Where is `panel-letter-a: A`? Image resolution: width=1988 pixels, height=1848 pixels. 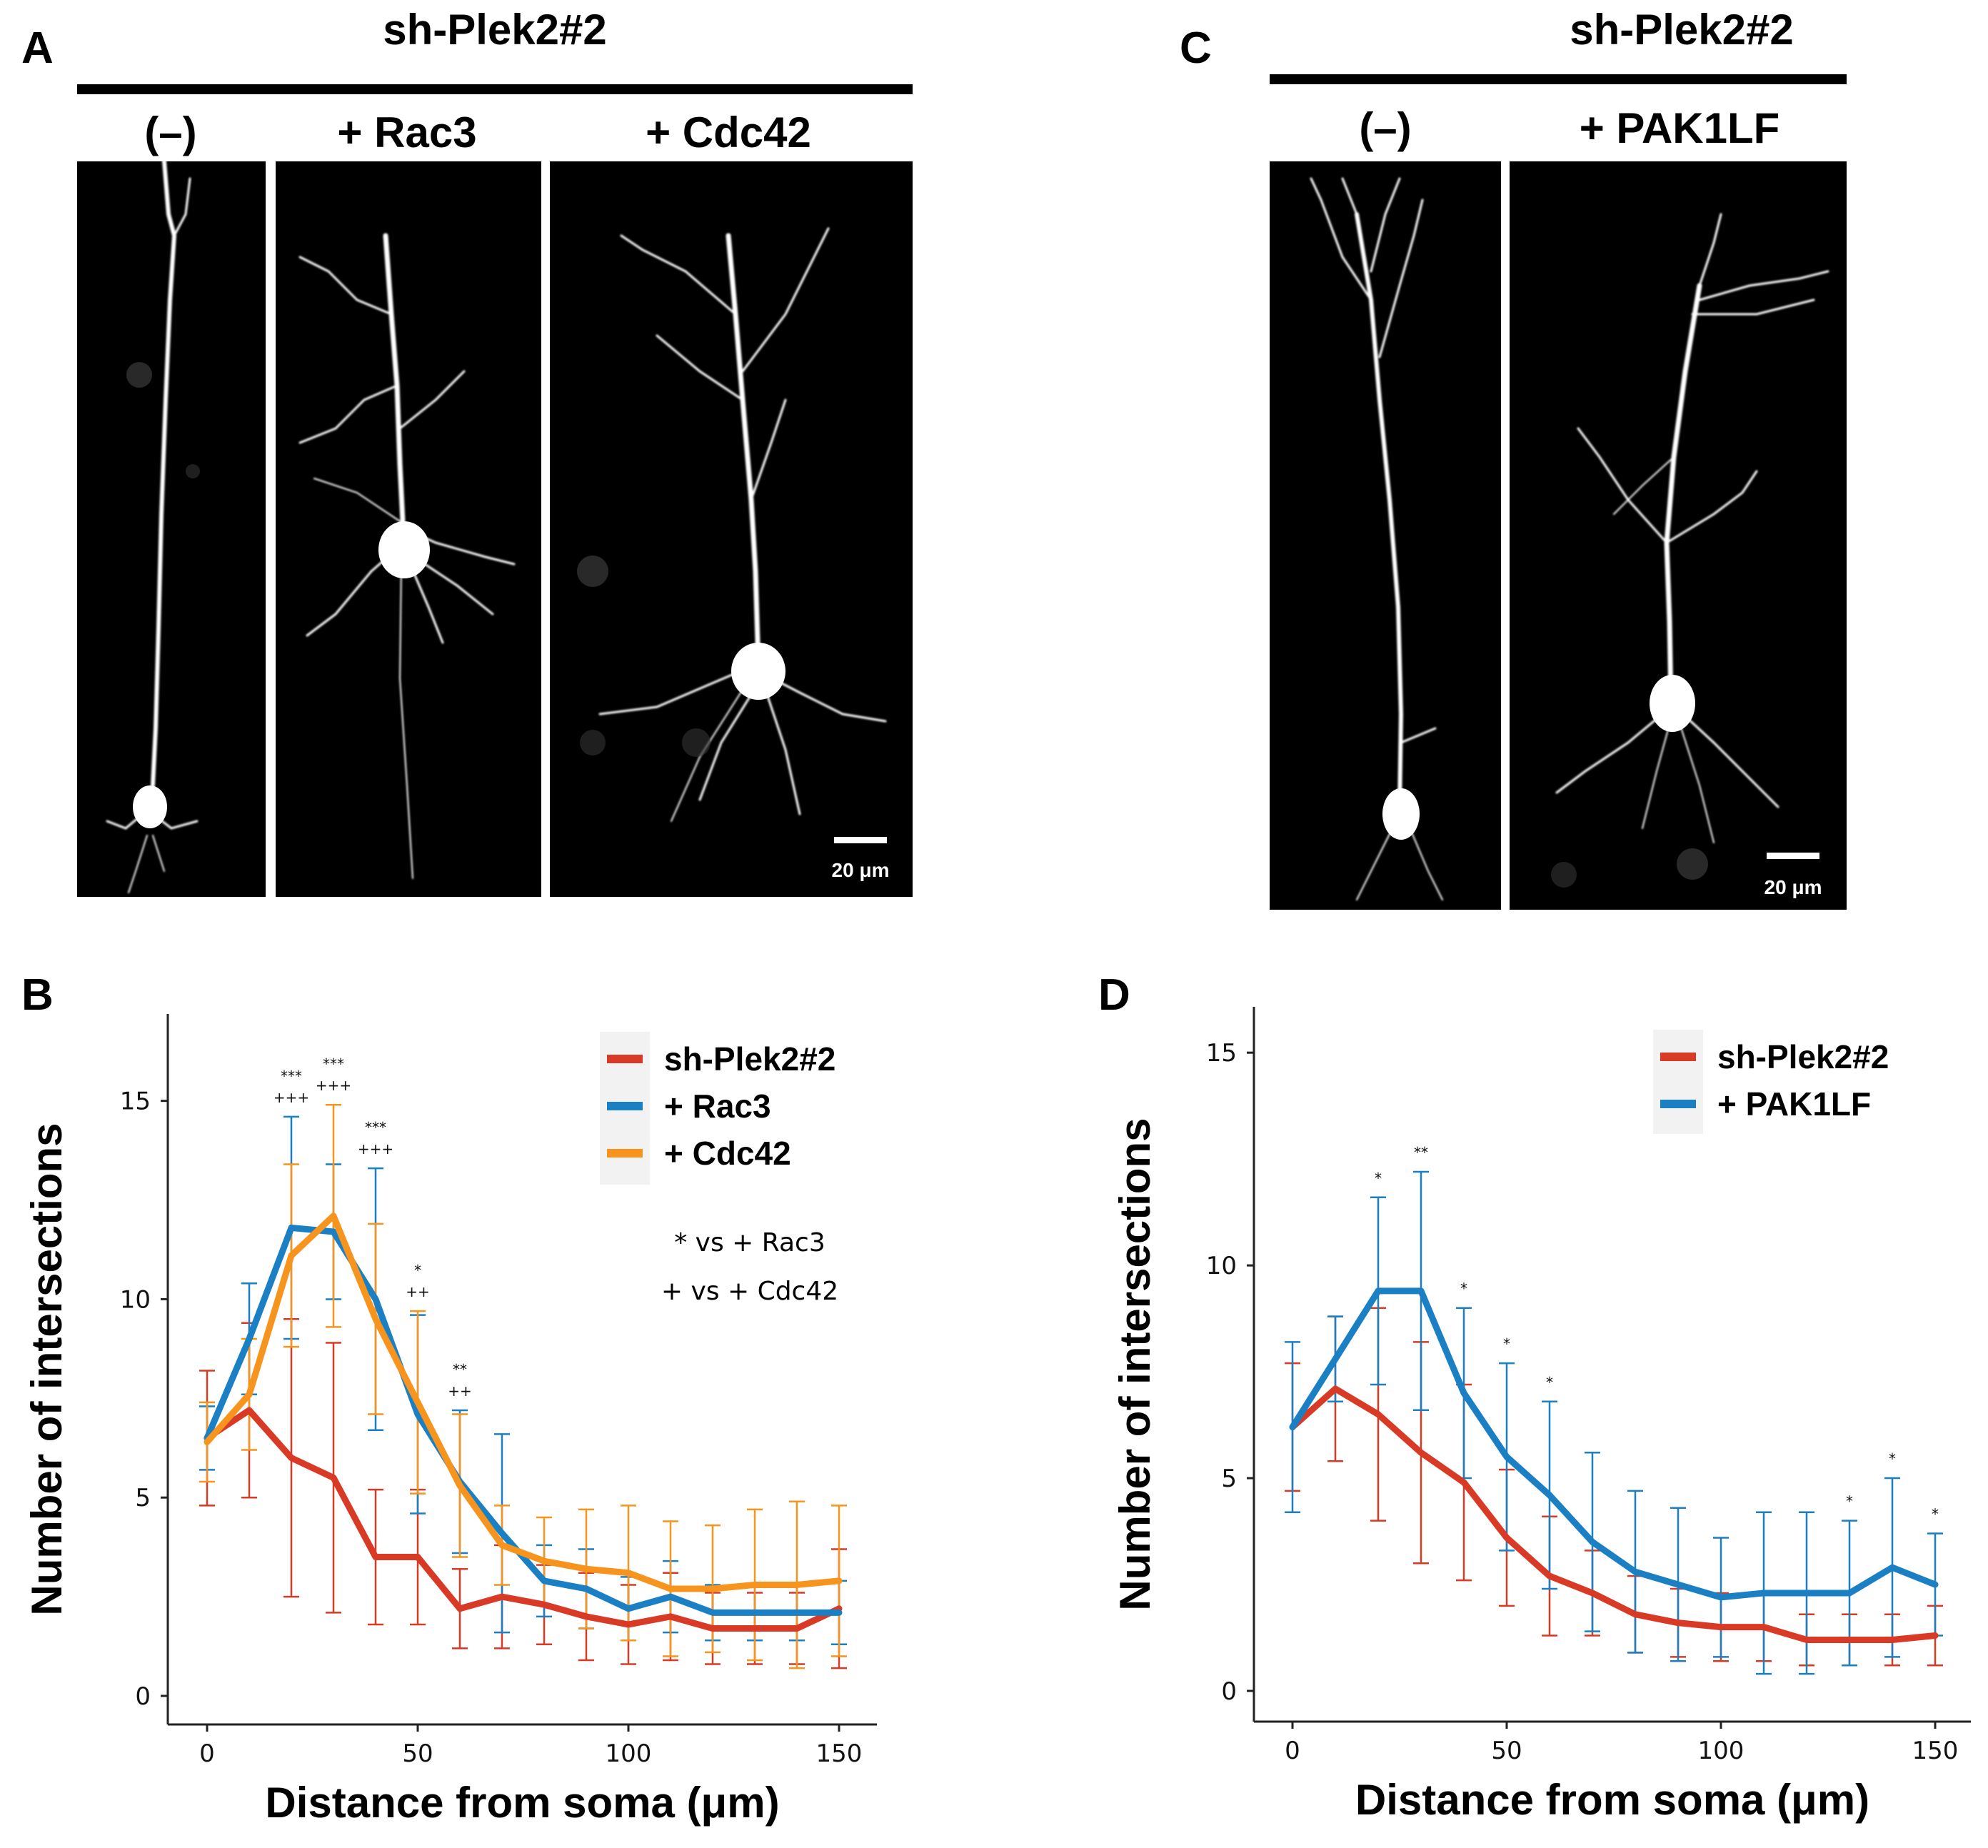 panel-letter-a: A is located at coordinates (37, 48).